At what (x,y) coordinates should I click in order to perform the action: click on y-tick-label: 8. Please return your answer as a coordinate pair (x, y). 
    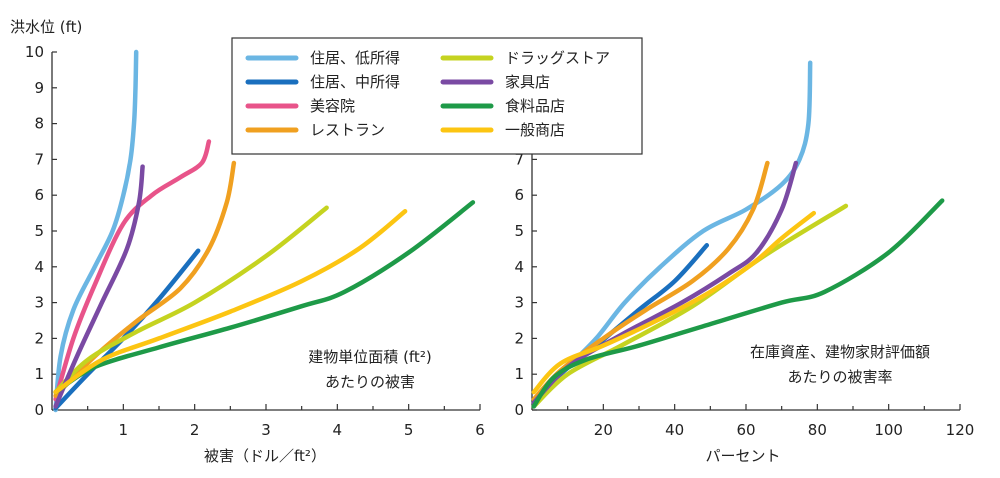
    Looking at the image, I should click on (39, 124).